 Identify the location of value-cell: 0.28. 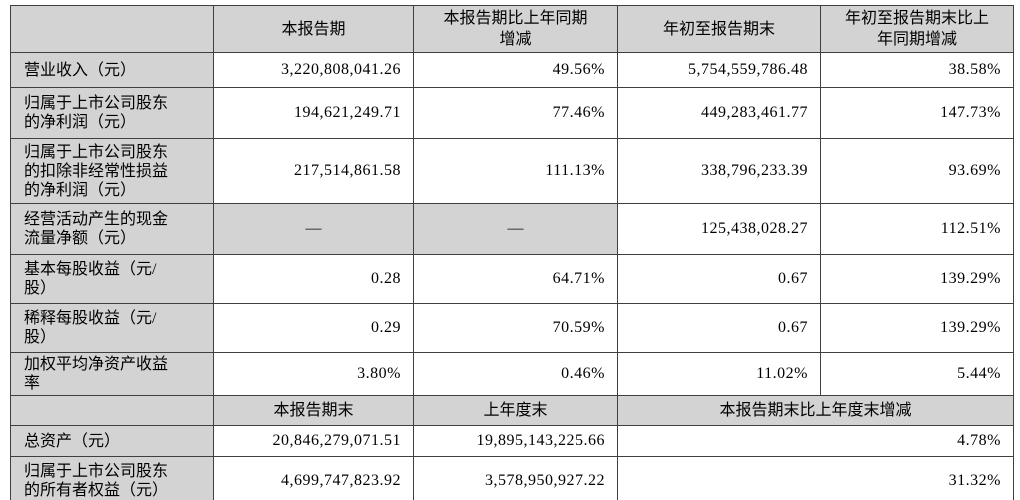
(313, 279).